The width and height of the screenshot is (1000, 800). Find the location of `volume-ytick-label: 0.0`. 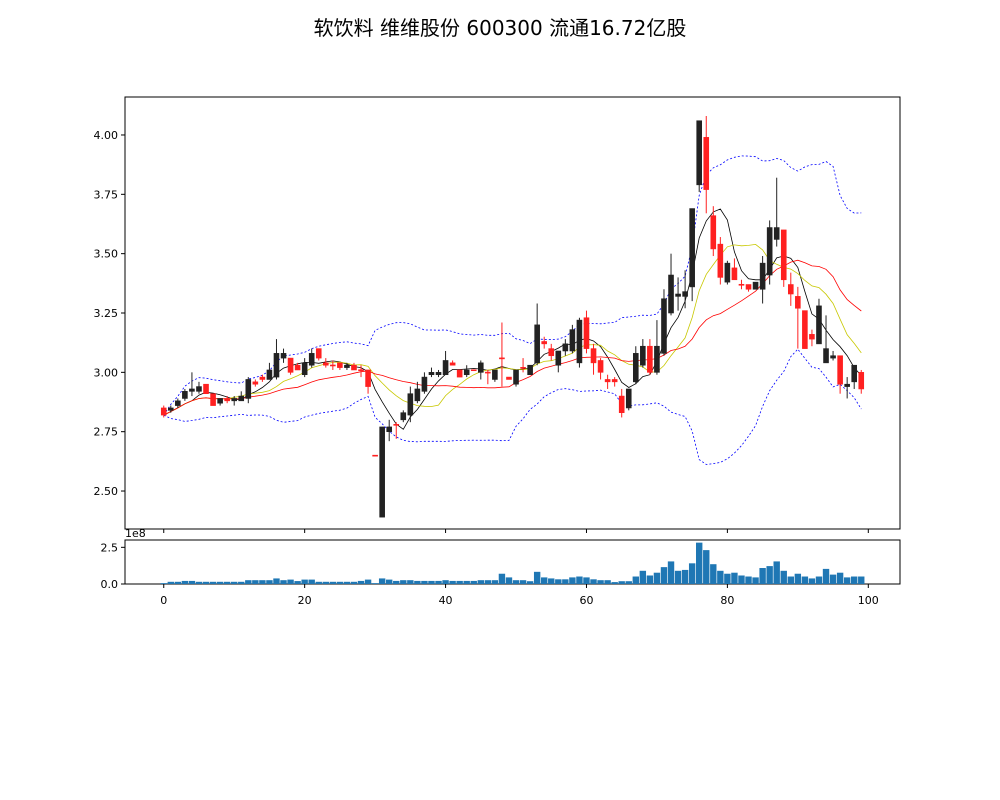

volume-ytick-label: 0.0 is located at coordinates (110, 584).